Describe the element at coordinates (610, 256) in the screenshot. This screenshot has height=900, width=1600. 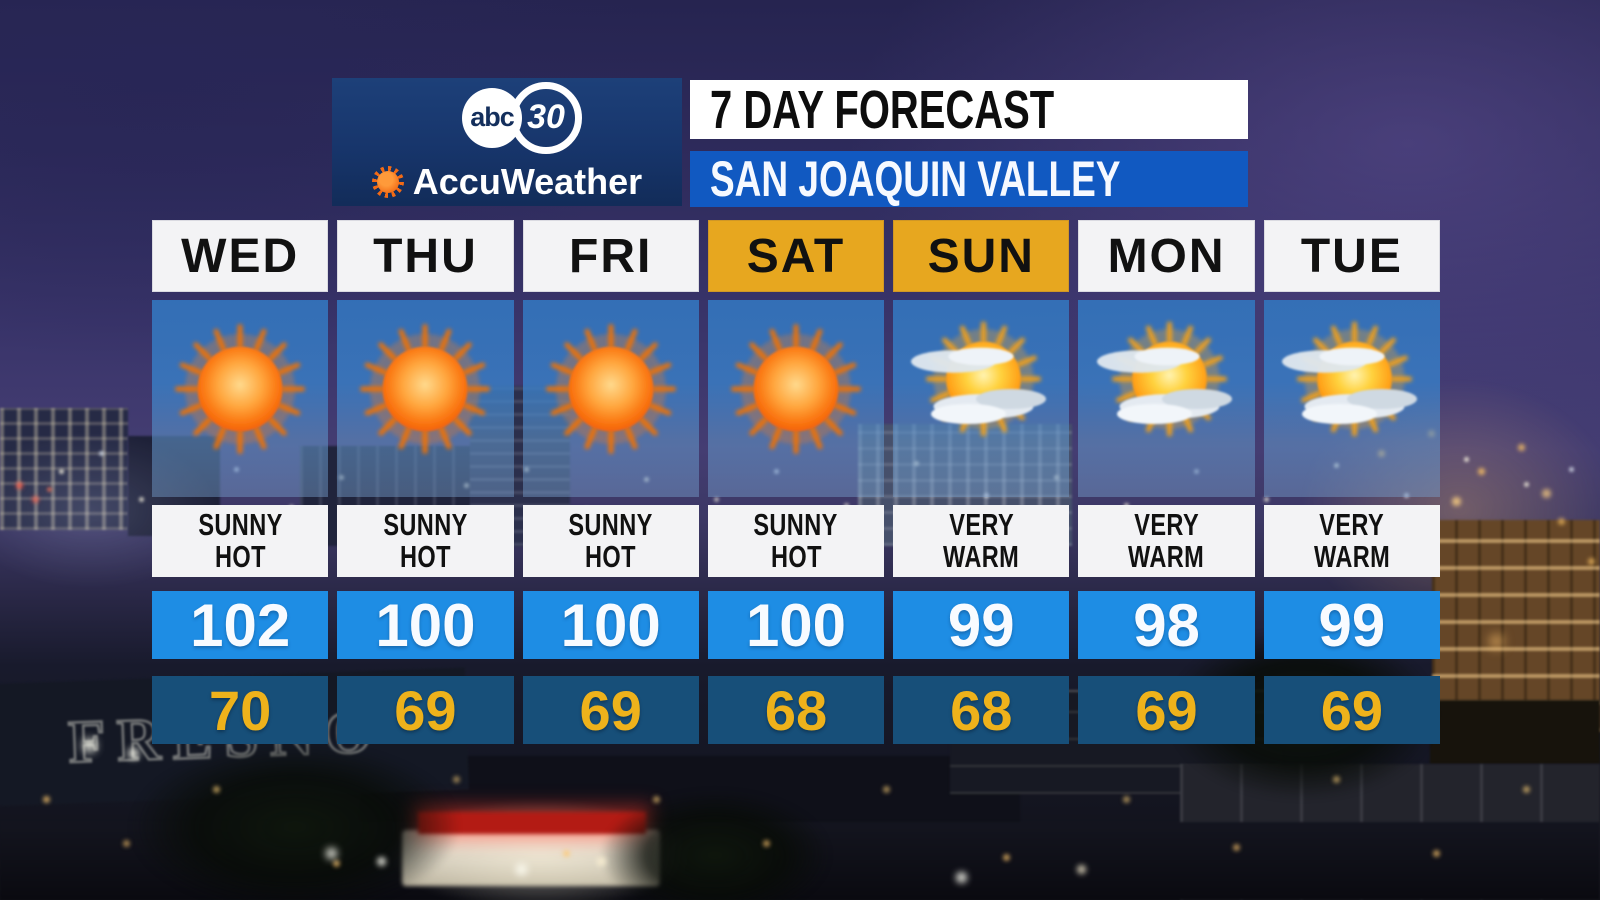
I see `day-header: FRI` at that location.